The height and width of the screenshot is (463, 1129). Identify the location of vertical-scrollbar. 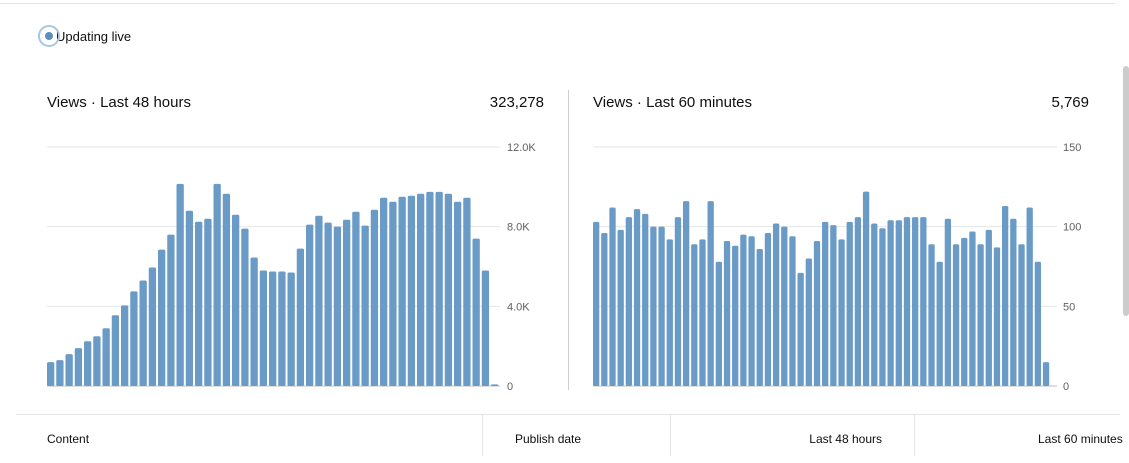
(1126, 191).